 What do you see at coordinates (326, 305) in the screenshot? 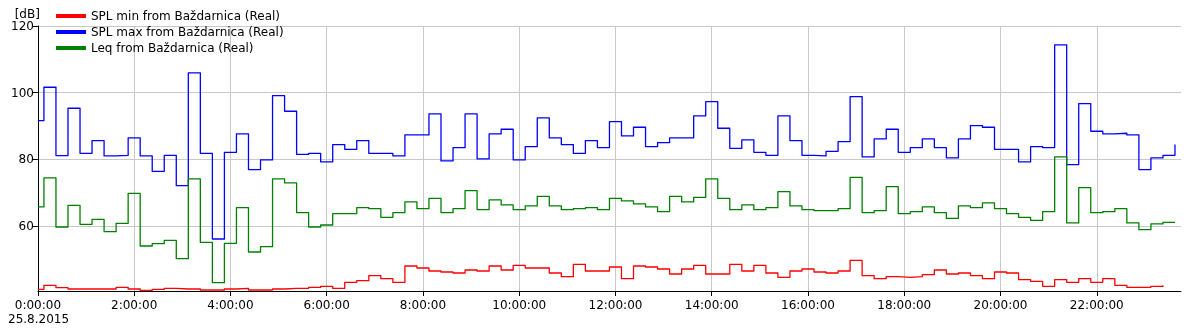
I see `x-tick-label: 6:00:00` at bounding box center [326, 305].